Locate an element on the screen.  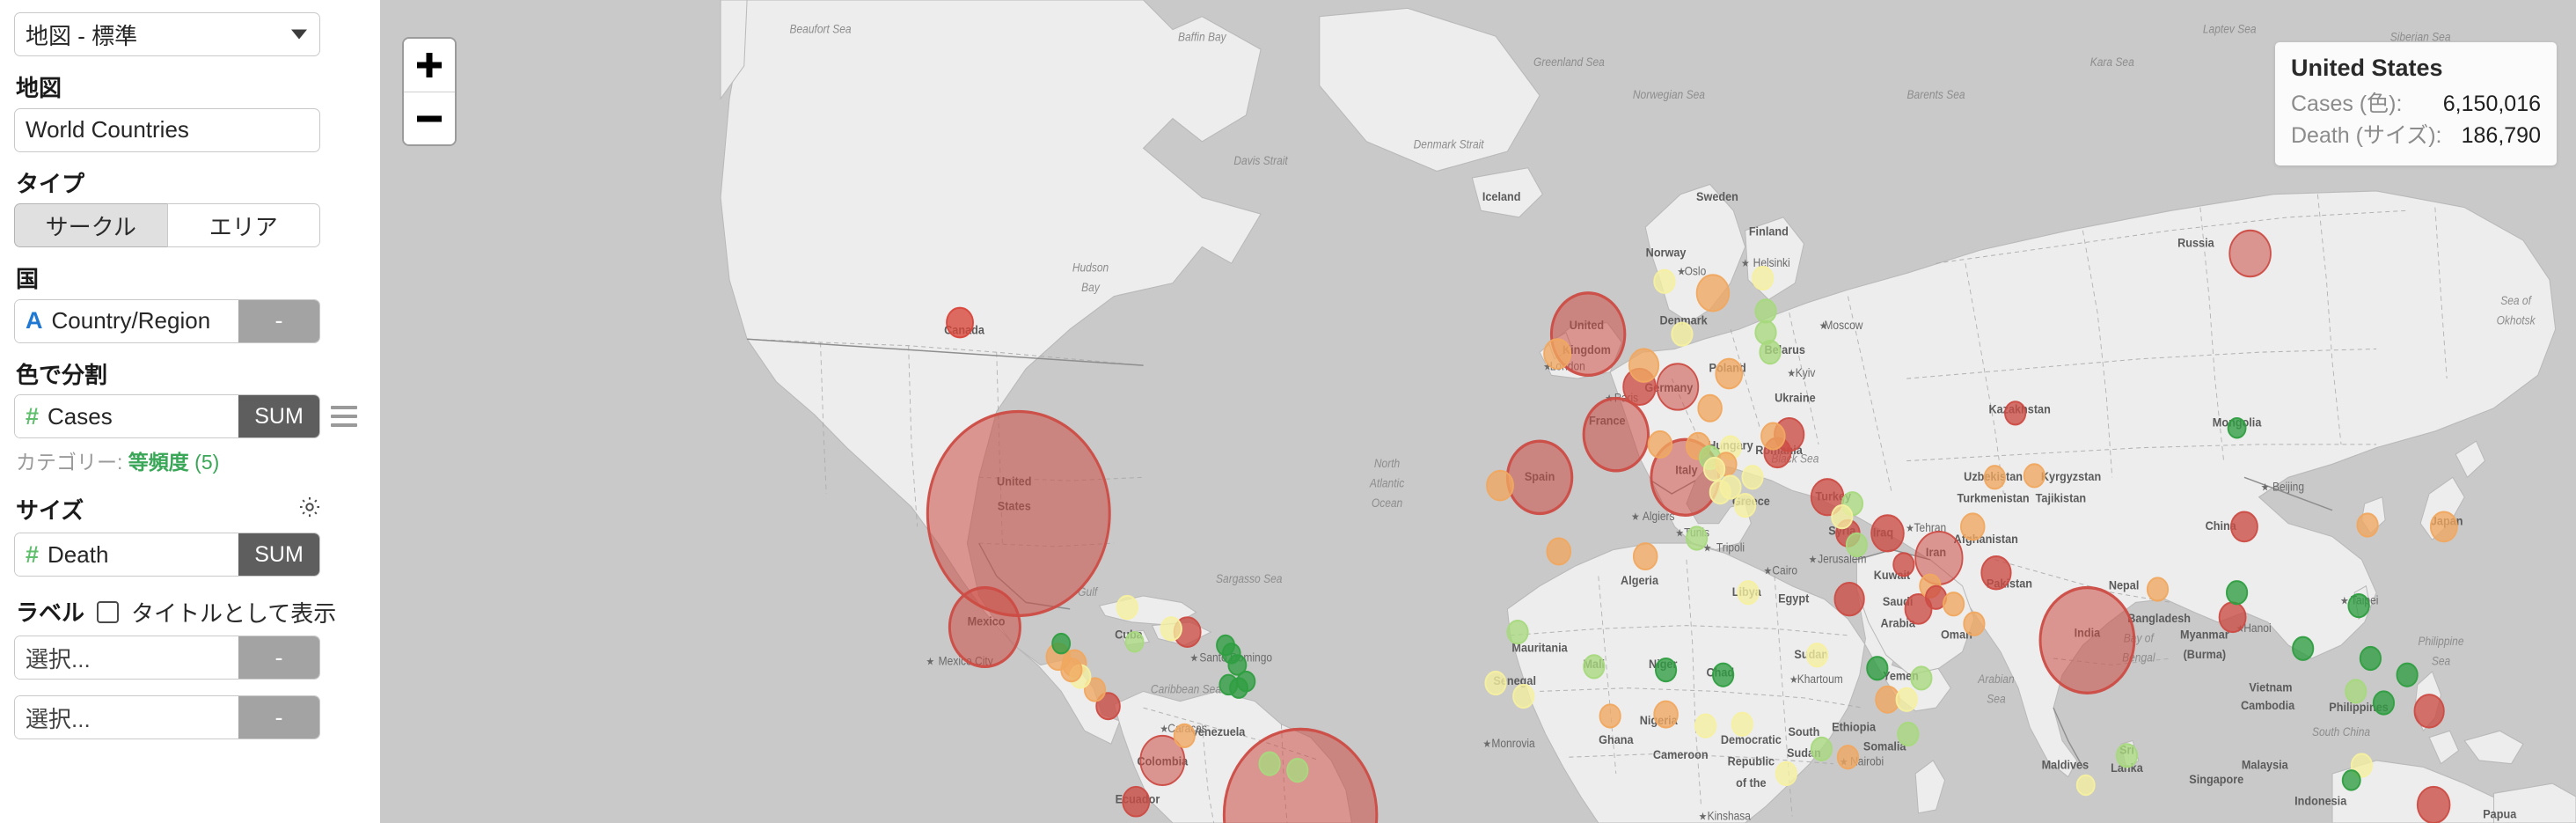
map-bubble: Dominica is located at coordinates (1237, 665).